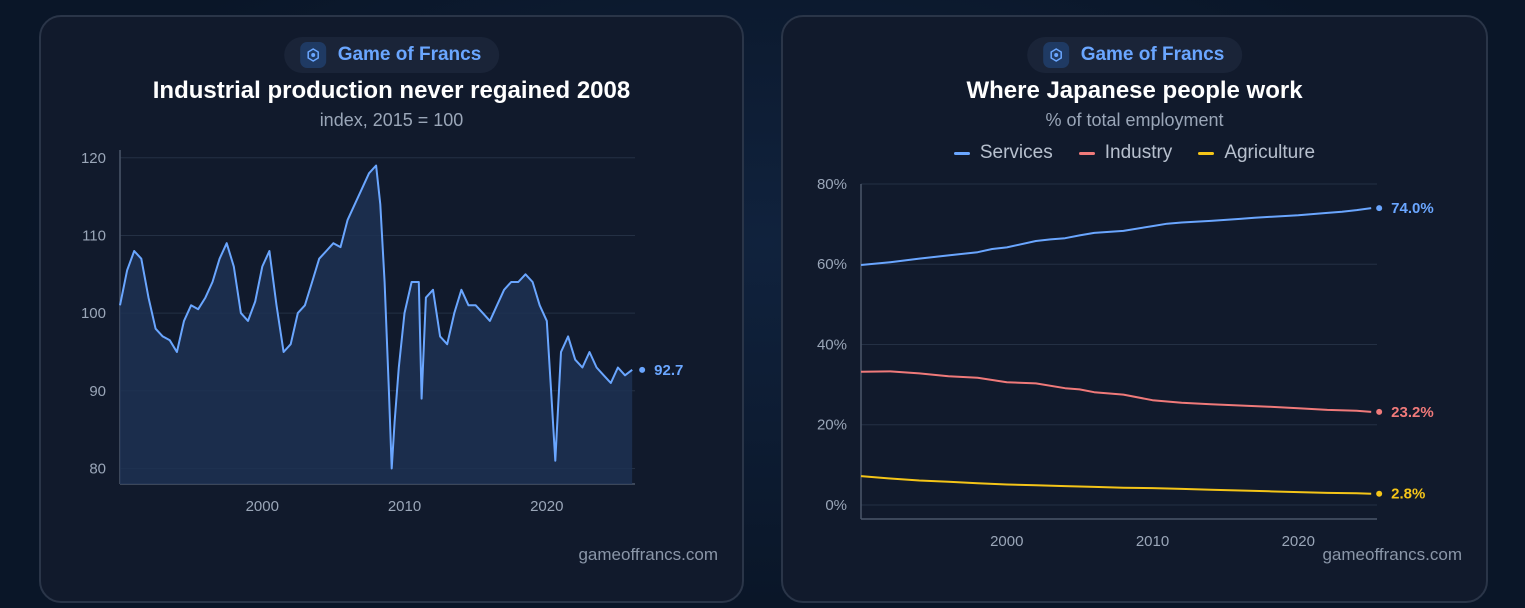  What do you see at coordinates (642, 369) in the screenshot?
I see `end-point-marker` at bounding box center [642, 369].